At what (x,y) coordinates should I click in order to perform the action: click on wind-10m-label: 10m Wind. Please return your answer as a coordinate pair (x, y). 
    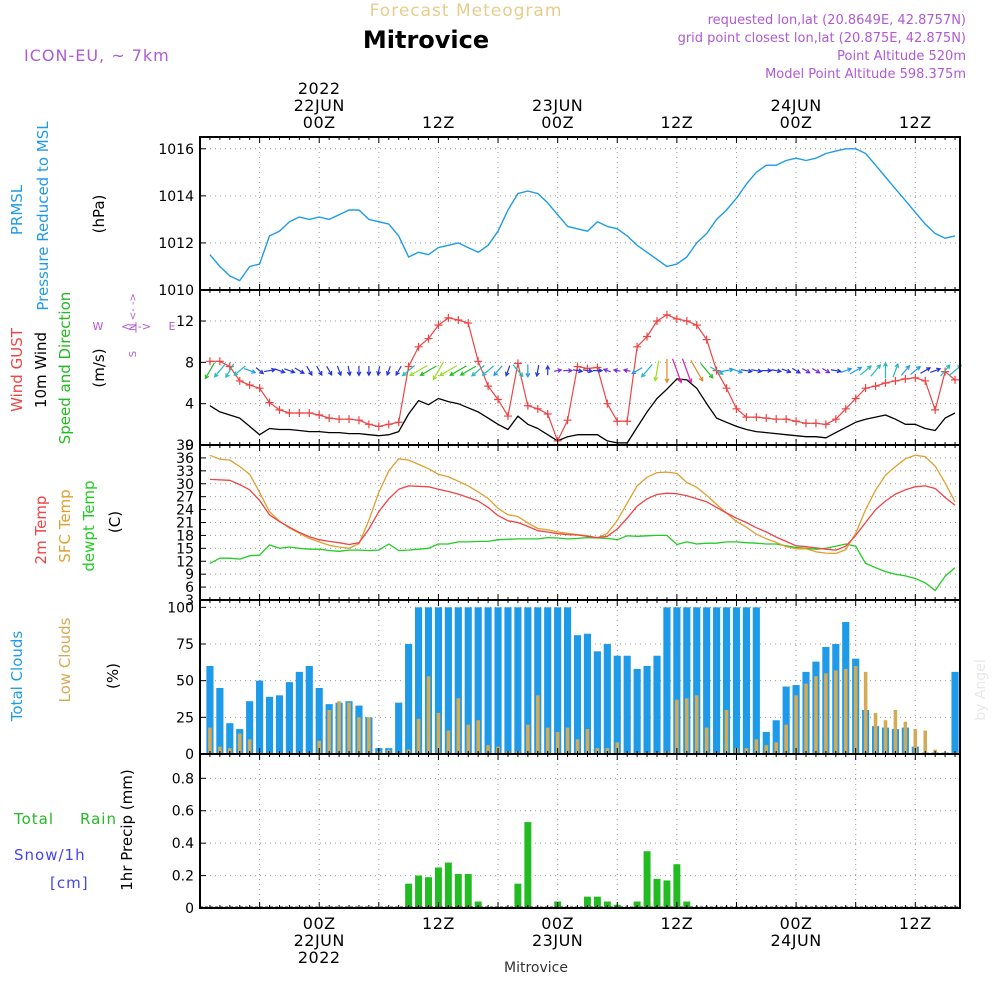
    Looking at the image, I should click on (41, 370).